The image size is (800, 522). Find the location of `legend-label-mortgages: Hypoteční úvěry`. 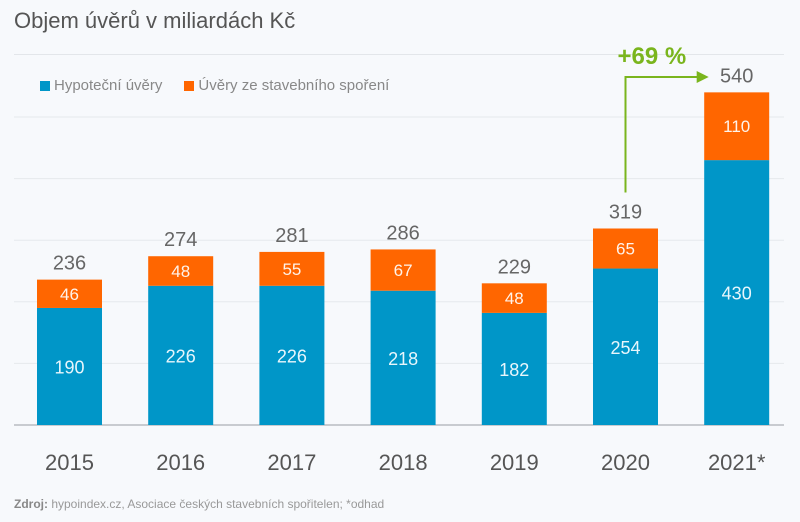

legend-label-mortgages: Hypoteční úvěry is located at coordinates (108, 85).